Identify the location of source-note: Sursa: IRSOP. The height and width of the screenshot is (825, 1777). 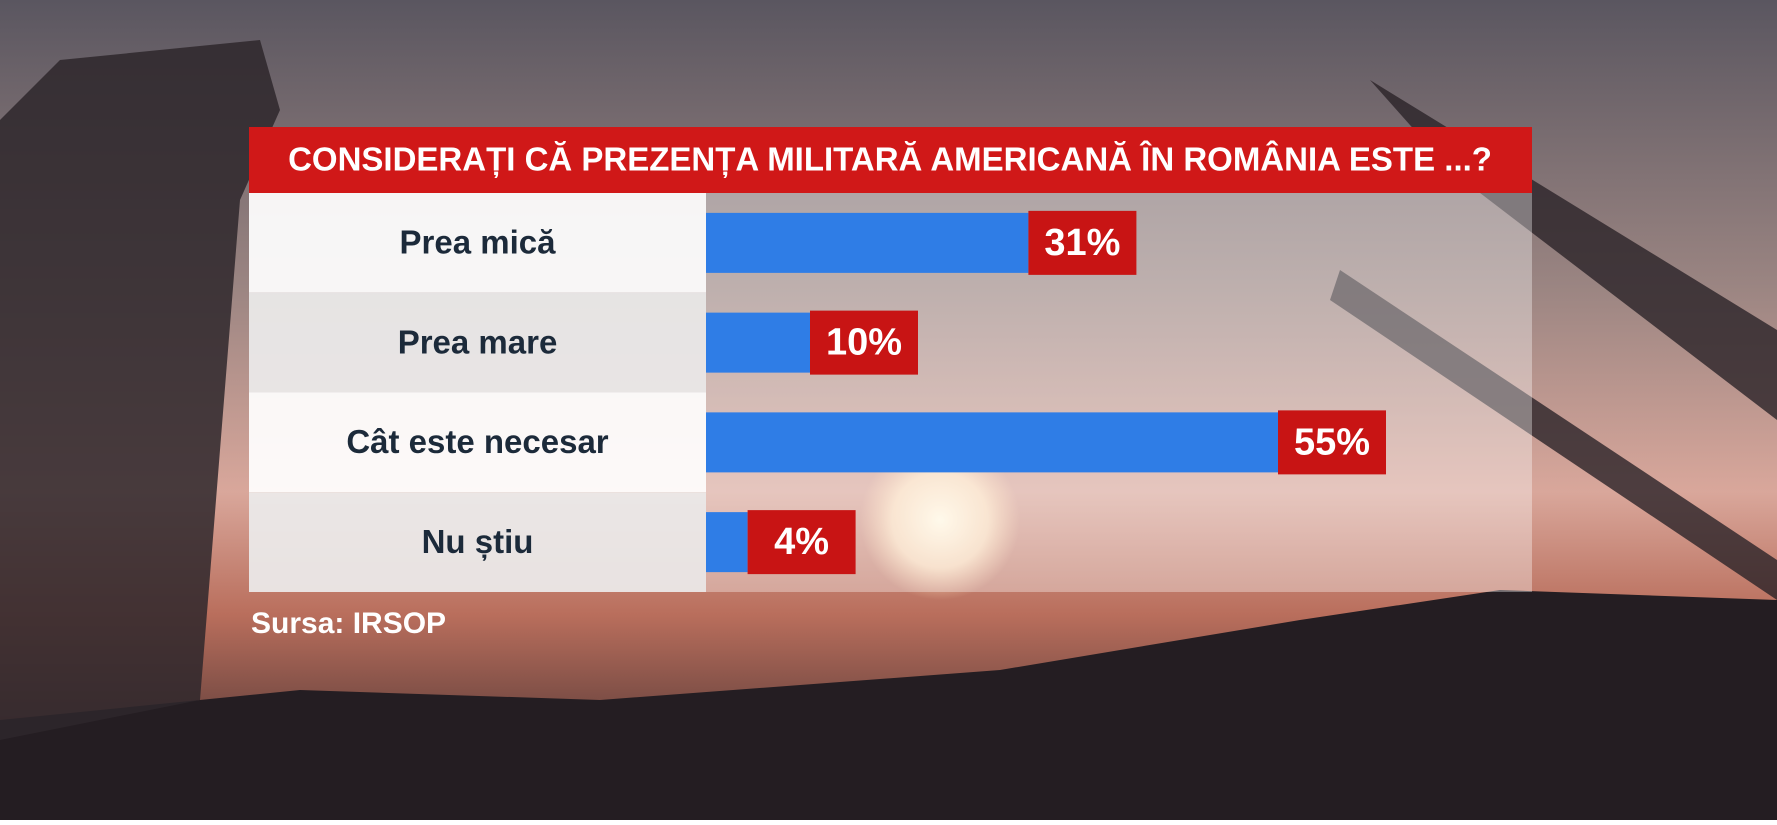
(348, 623).